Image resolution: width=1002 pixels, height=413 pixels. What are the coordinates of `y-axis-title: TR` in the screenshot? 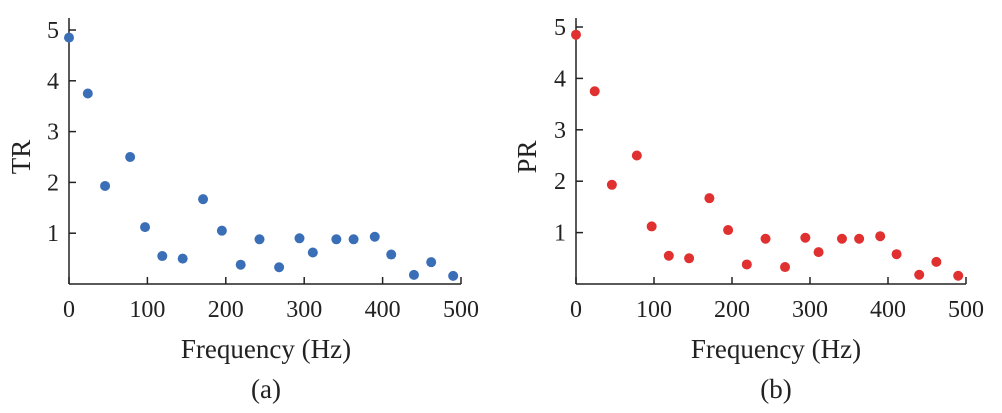 It's located at (21, 157).